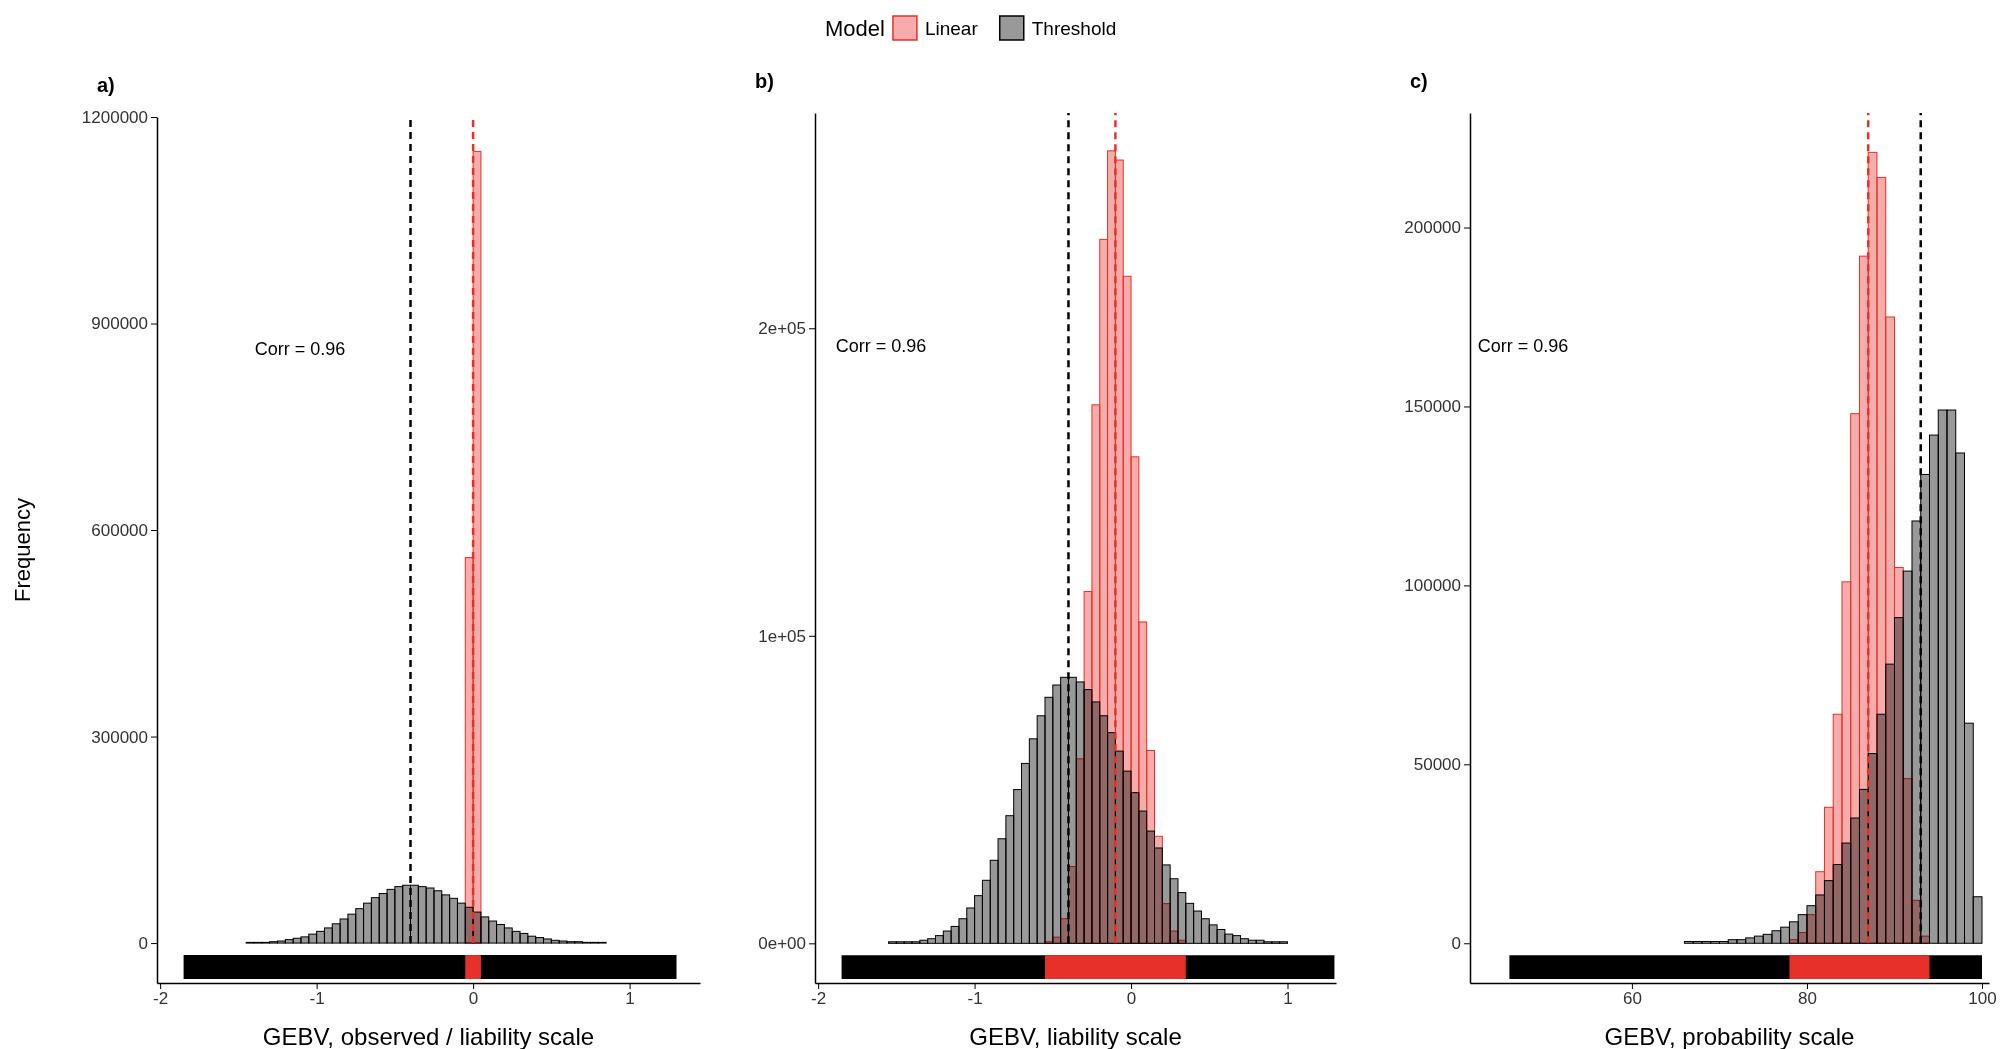 The image size is (2011, 1049). Describe the element at coordinates (782, 329) in the screenshot. I see `y-tick-label: 2e+05` at that location.